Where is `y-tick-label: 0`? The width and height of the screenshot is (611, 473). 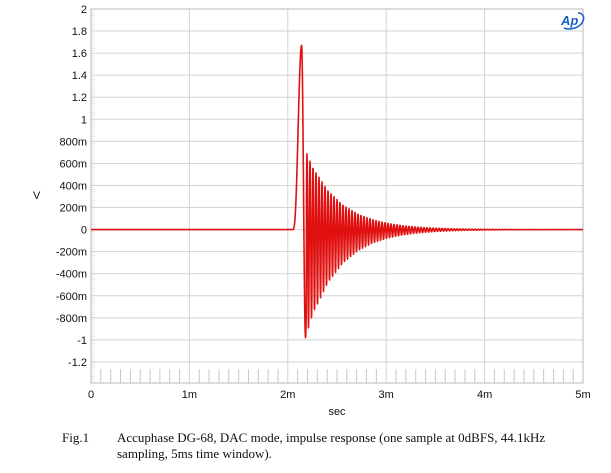 y-tick-label: 0 is located at coordinates (84, 231).